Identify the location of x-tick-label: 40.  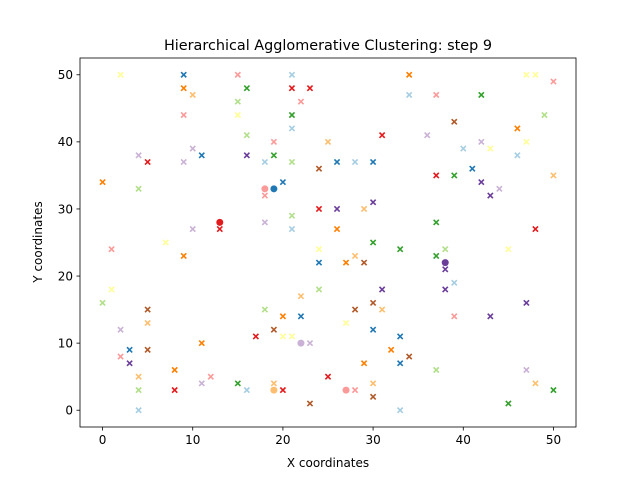
(463, 440).